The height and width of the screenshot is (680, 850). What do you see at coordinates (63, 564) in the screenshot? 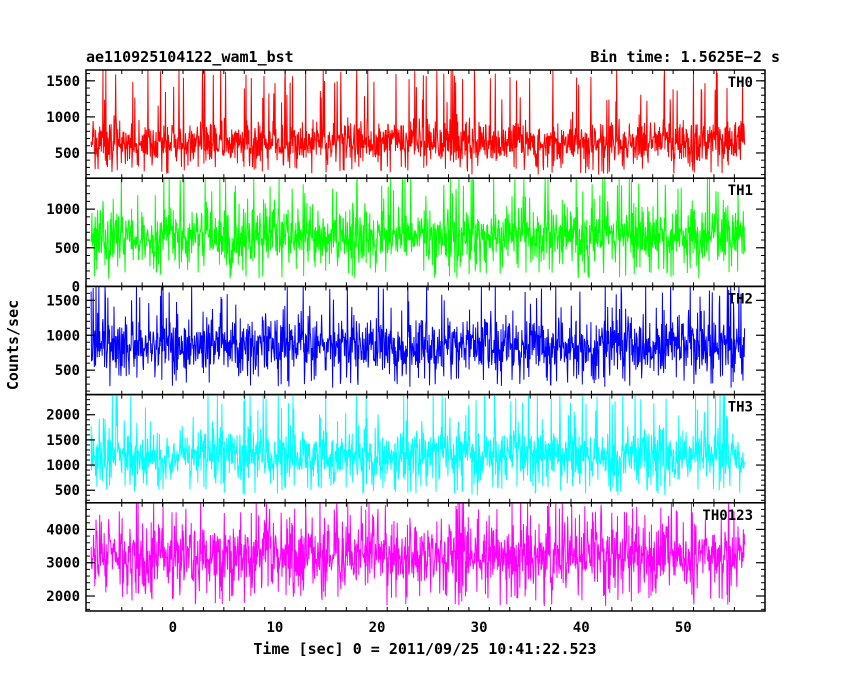
I see `y-tick-label: 3000` at bounding box center [63, 564].